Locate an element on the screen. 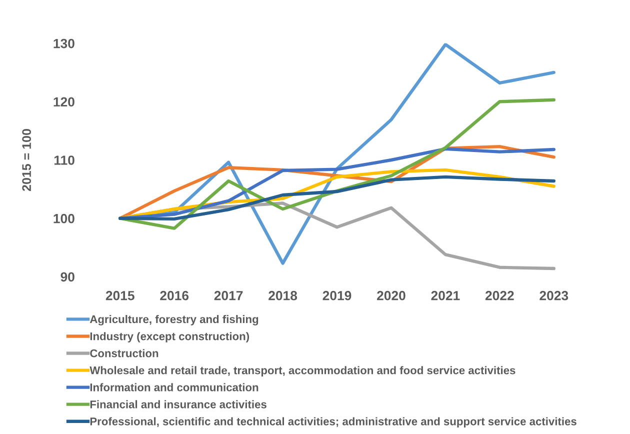 The image size is (630, 434). x-tick-label: 2016 is located at coordinates (174, 295).